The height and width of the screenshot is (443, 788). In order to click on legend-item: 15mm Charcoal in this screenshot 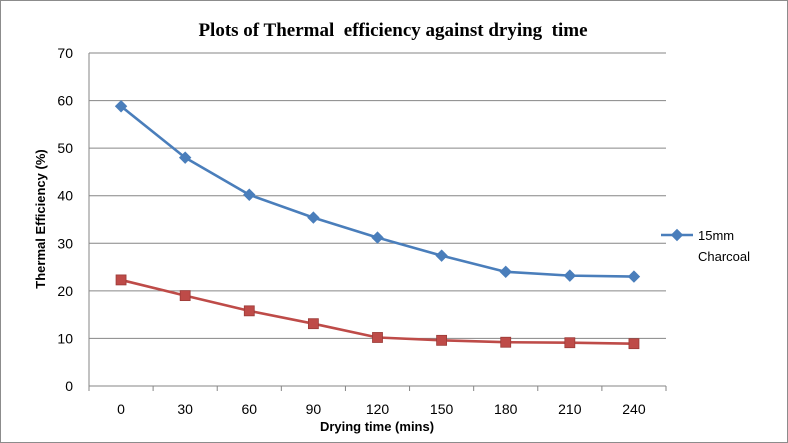, I will do `click(705, 246)`.